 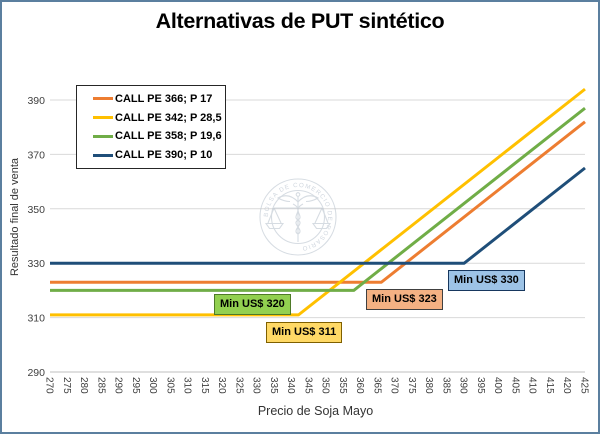 What do you see at coordinates (342, 385) in the screenshot?
I see `x-tick-355: 355` at bounding box center [342, 385].